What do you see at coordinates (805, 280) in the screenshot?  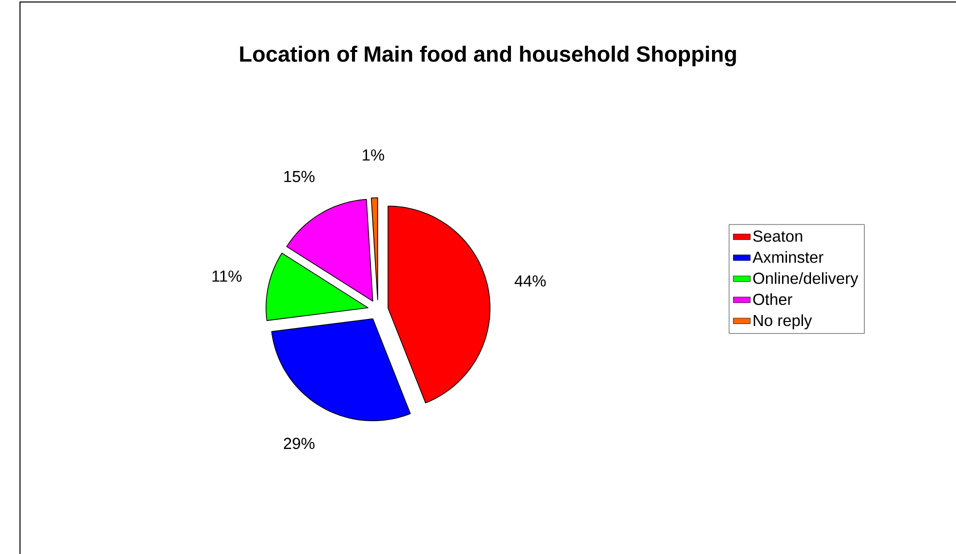 I see `legend-label: Online/delivery` at bounding box center [805, 280].